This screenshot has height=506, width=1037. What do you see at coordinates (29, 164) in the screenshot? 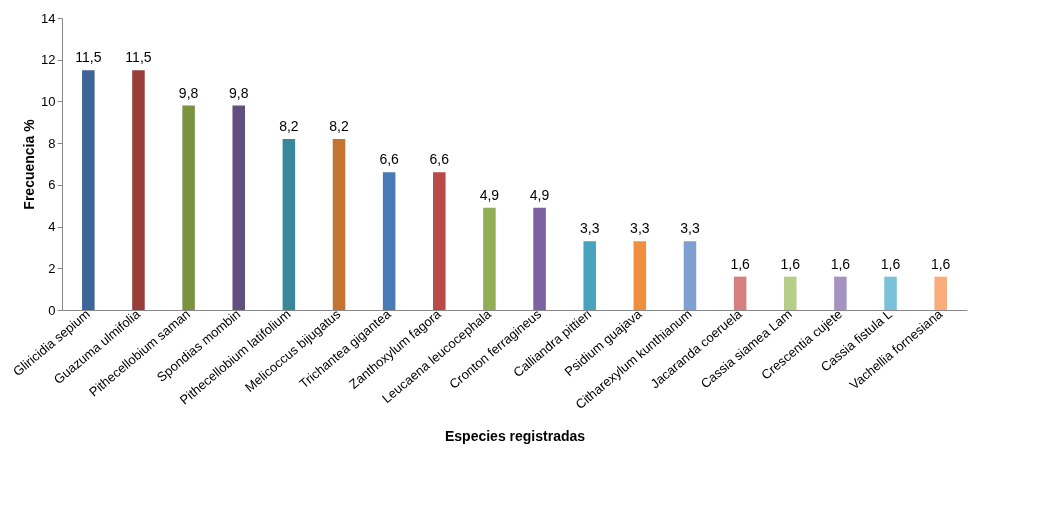
I see `y-axis-title: Frecuencia %` at bounding box center [29, 164].